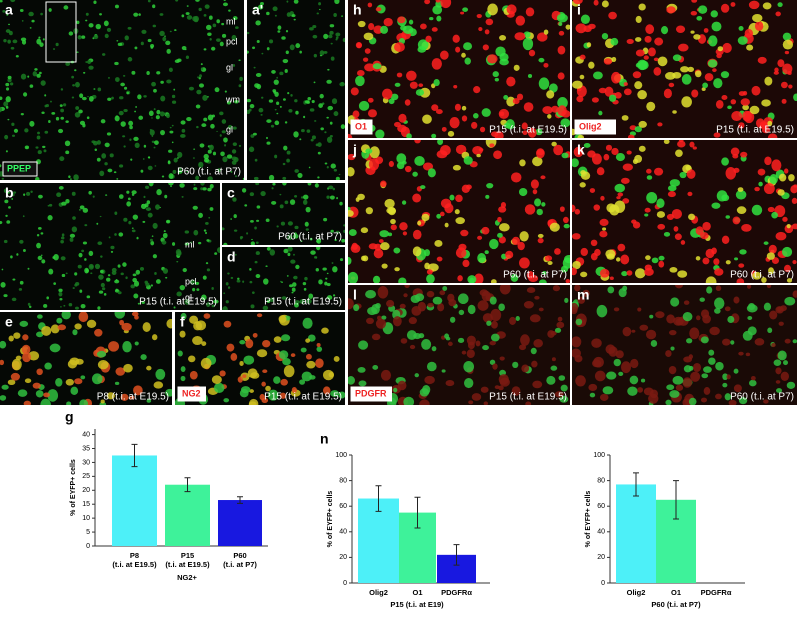  I want to click on error-bar, so click(417, 512).